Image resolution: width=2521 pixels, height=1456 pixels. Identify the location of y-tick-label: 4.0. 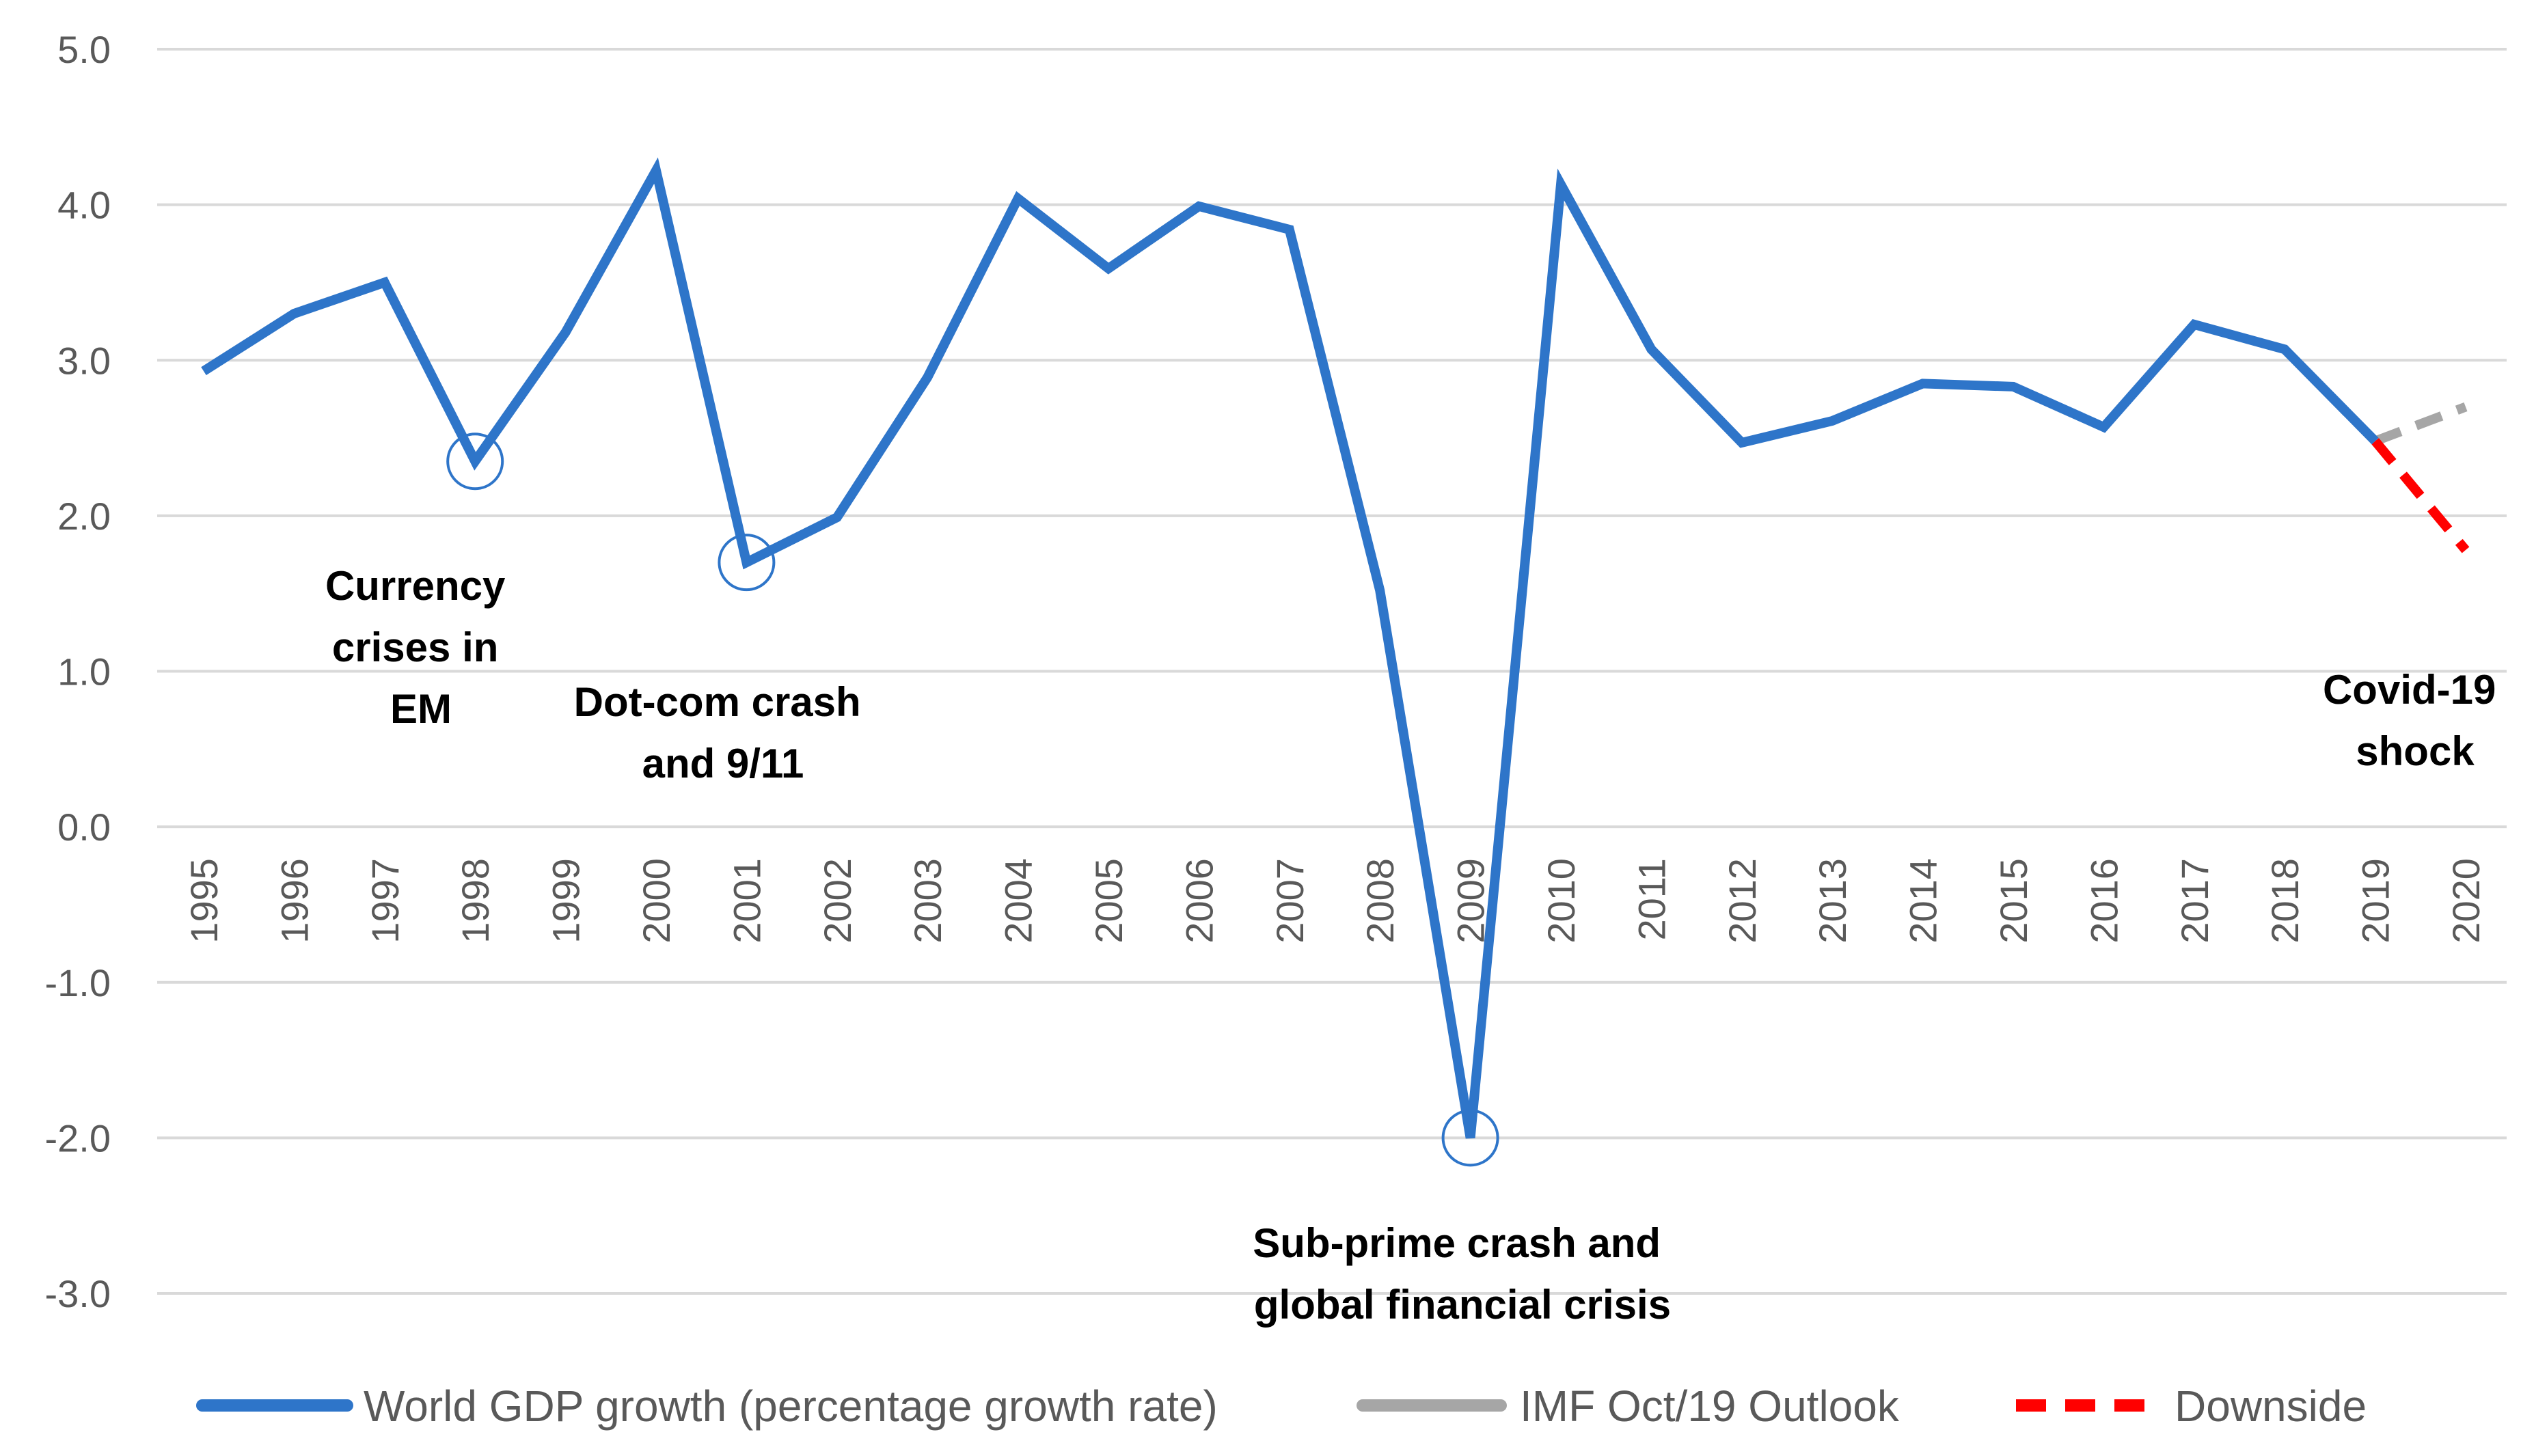
(84, 205).